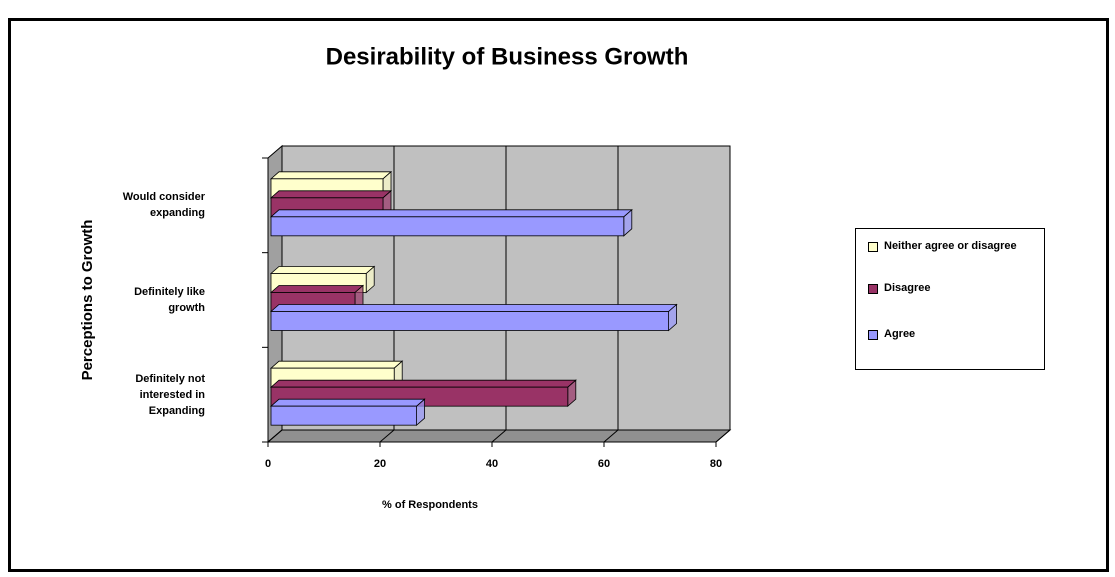 This screenshot has height=577, width=1115. Describe the element at coordinates (604, 464) in the screenshot. I see `x-tick-label: 60` at that location.